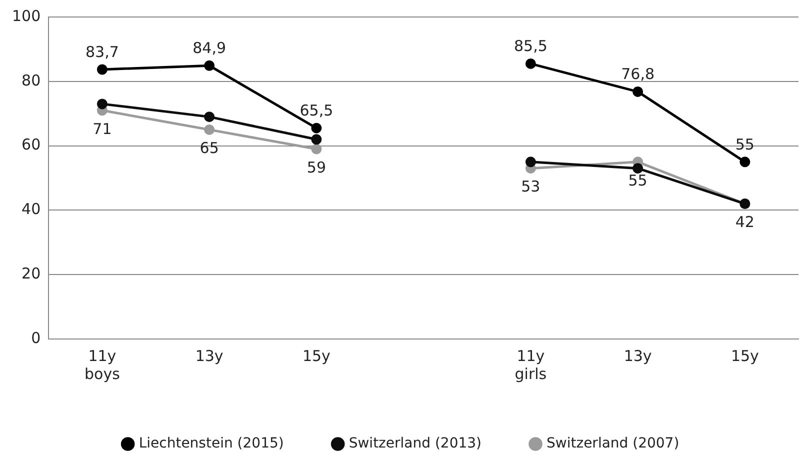 The height and width of the screenshot is (461, 805). Describe the element at coordinates (31, 80) in the screenshot. I see `y-tick-label: 80` at that location.